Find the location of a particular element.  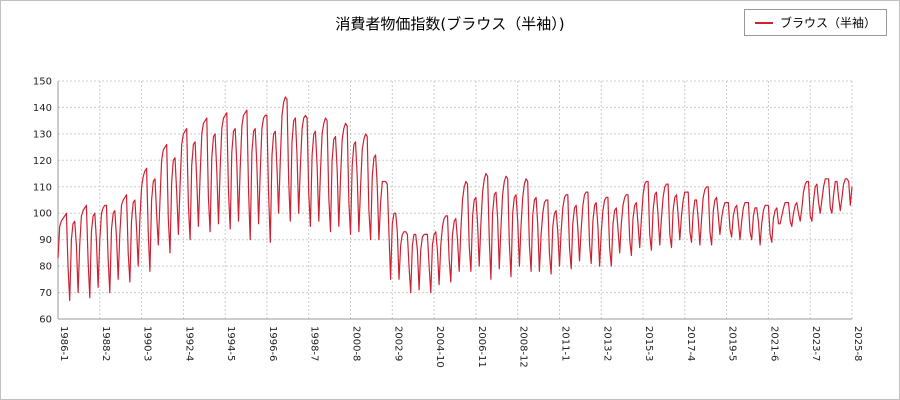

svg-text: 2021-6 is located at coordinates (773, 343).